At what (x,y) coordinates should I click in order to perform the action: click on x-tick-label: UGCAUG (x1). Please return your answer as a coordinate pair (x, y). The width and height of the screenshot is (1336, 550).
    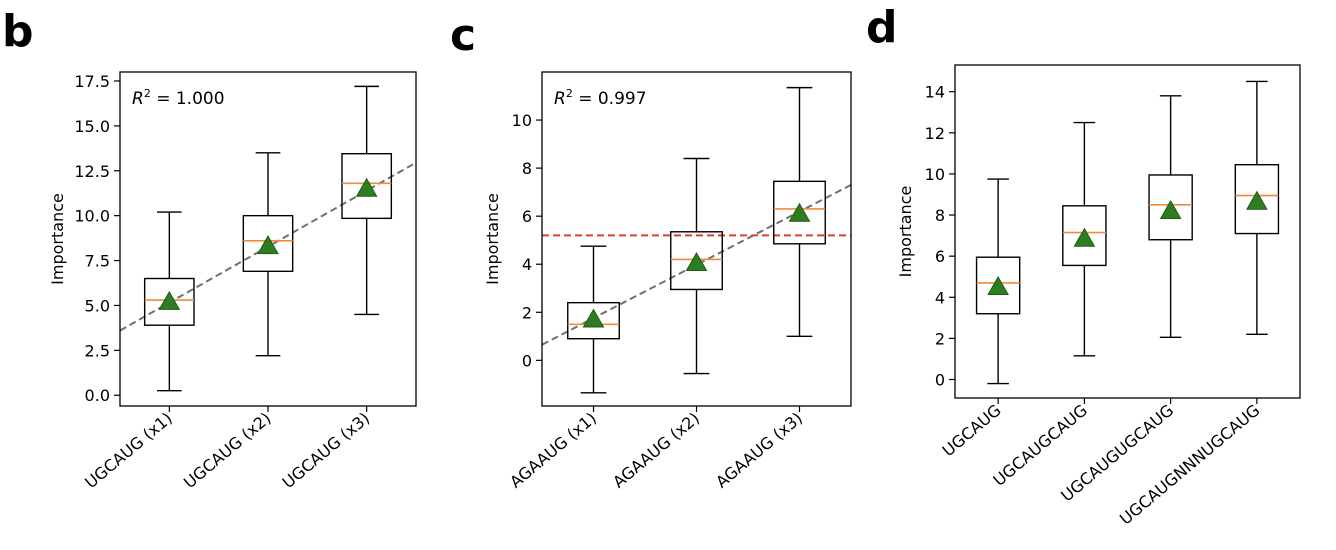
    Looking at the image, I should click on (128, 451).